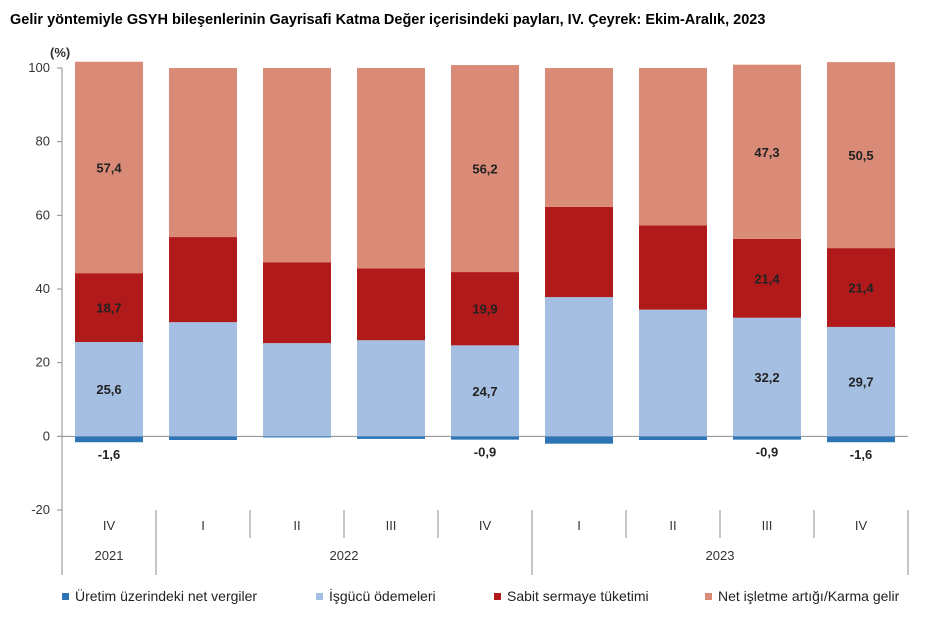 The height and width of the screenshot is (620, 928). Describe the element at coordinates (344, 555) in the screenshot. I see `year-label: 2022` at that location.